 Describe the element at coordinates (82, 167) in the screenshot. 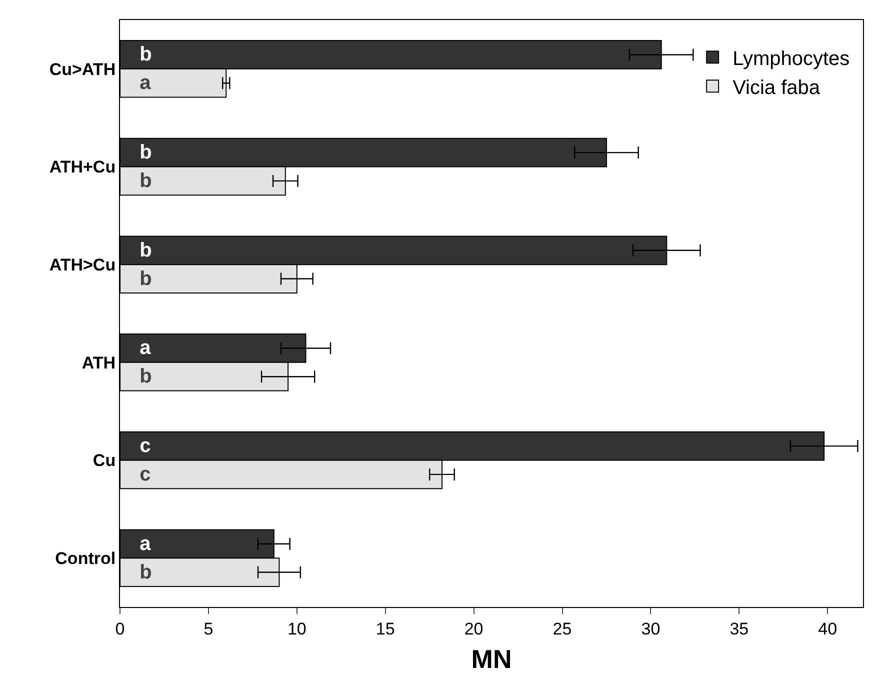

I see `y-tick-label: ATH+Cu` at that location.